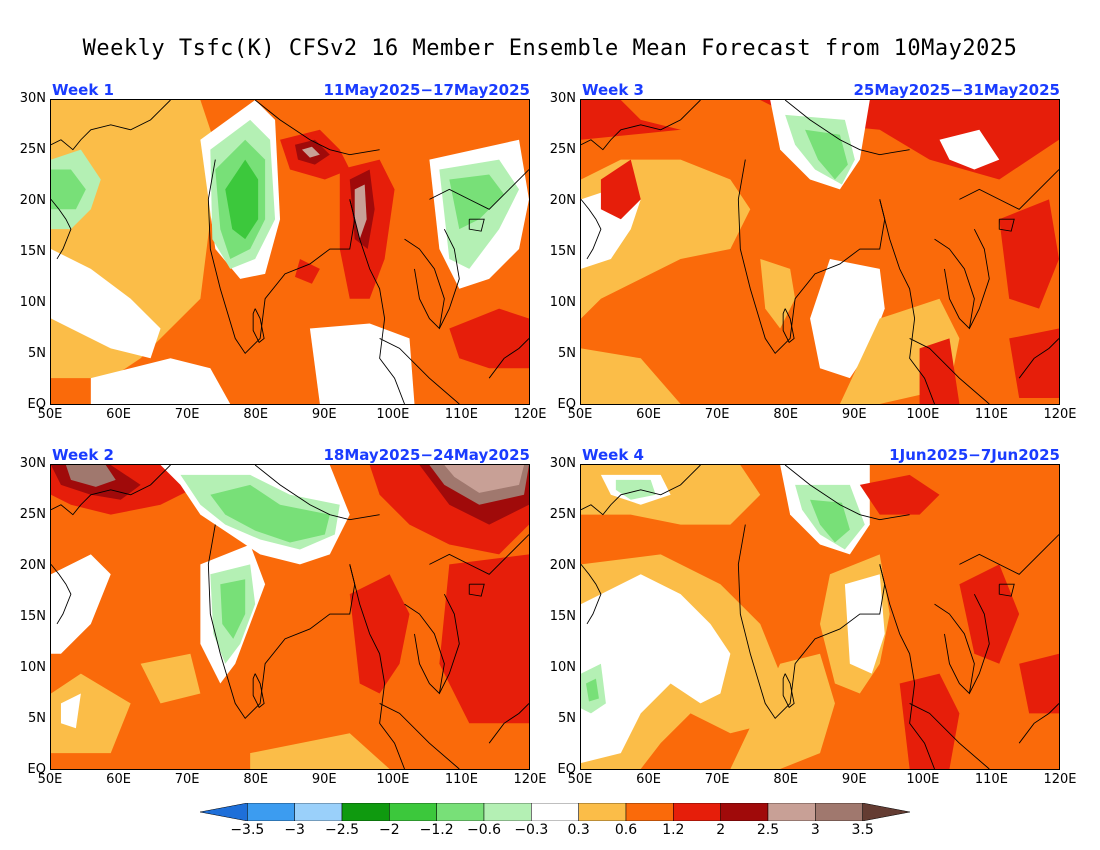 This screenshot has width=1100, height=850. I want to click on thailand-coast, so click(424, 284).